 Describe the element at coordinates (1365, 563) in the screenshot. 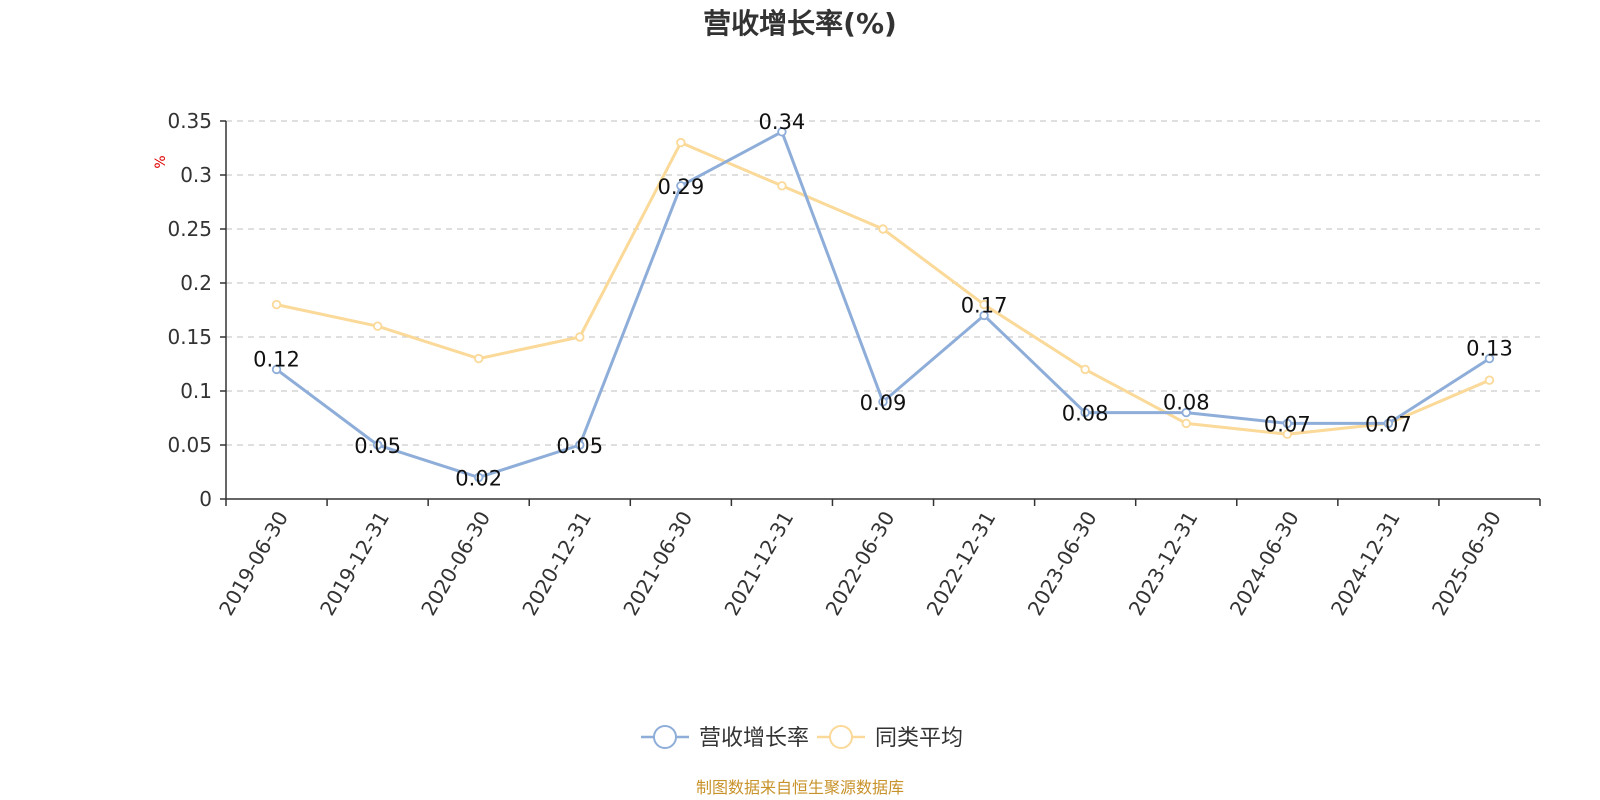

I see `x-tick-label: 2024-12-31` at that location.